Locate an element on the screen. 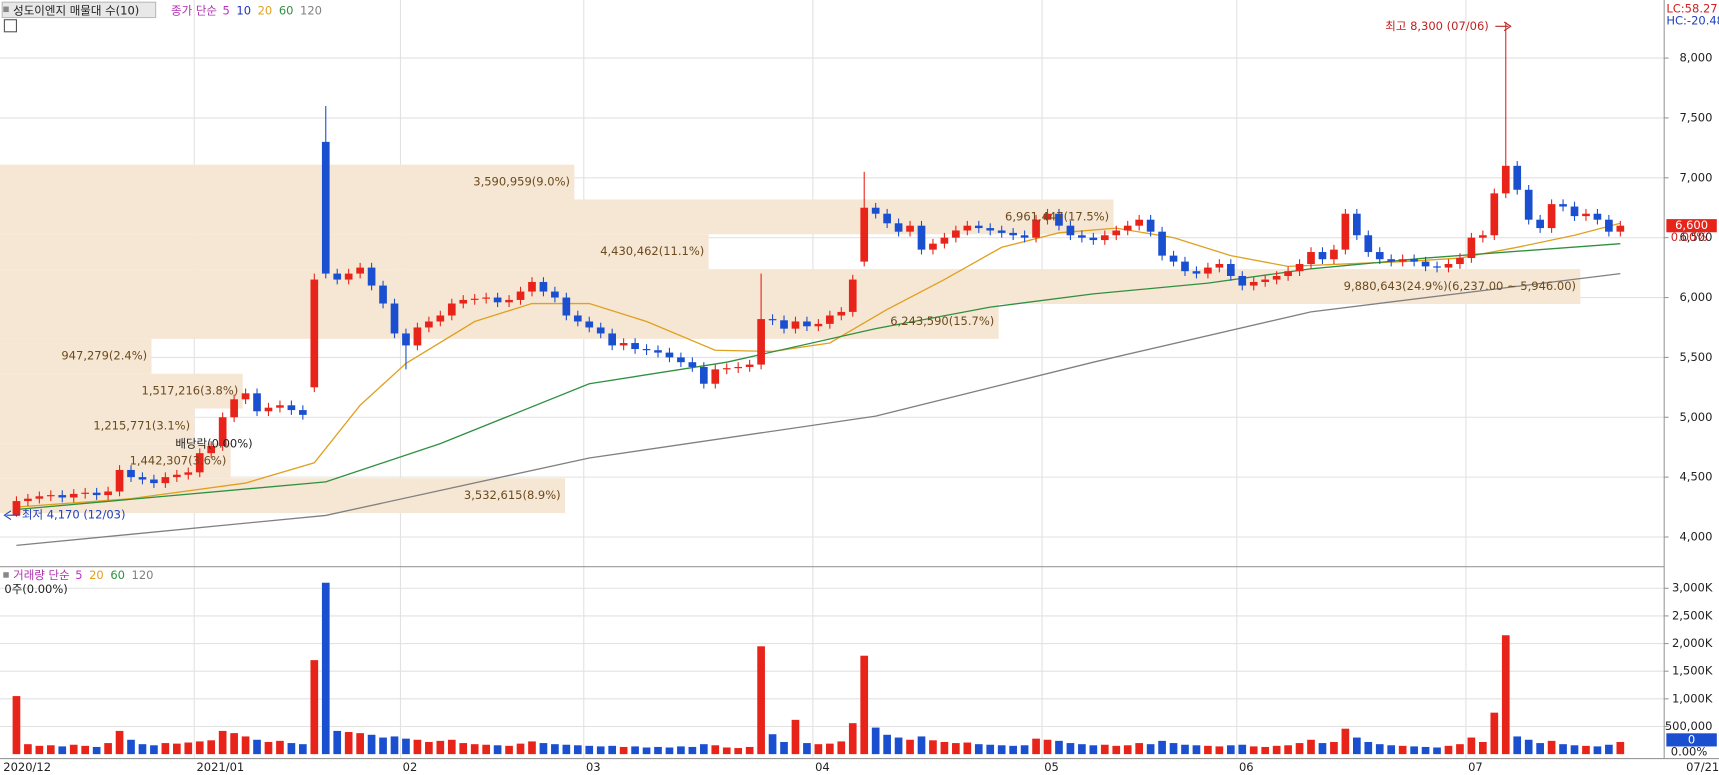  y-tick-label: 6,500 is located at coordinates (1695, 237).